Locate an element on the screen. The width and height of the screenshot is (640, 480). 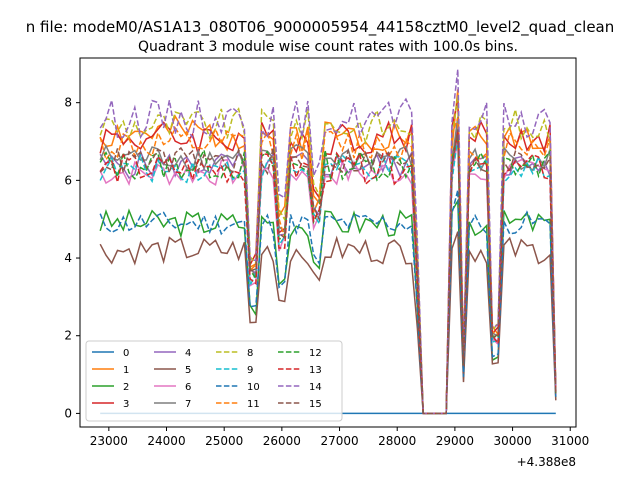
y-tick-label: 8 is located at coordinates (68, 103).